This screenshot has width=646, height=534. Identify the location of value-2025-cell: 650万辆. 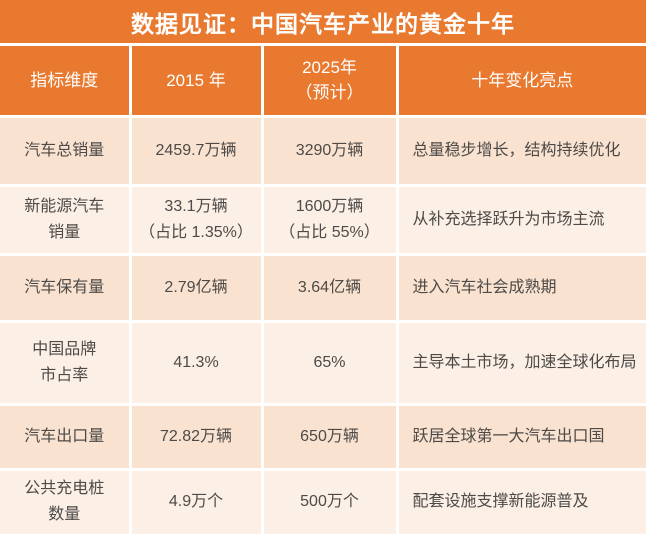
(329, 436).